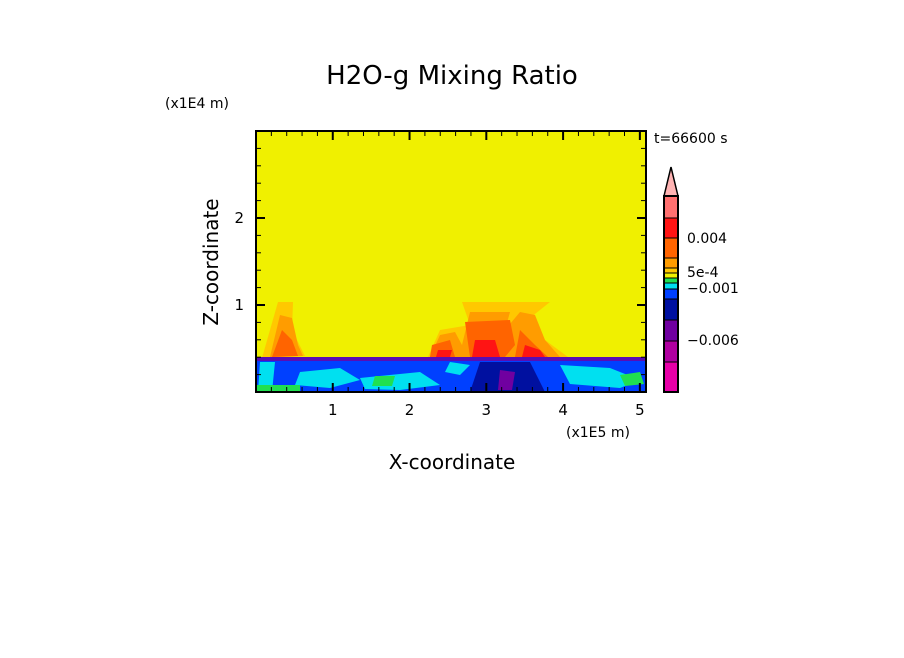 The height and width of the screenshot is (658, 904). I want to click on plume-center-inner, so click(489, 338).